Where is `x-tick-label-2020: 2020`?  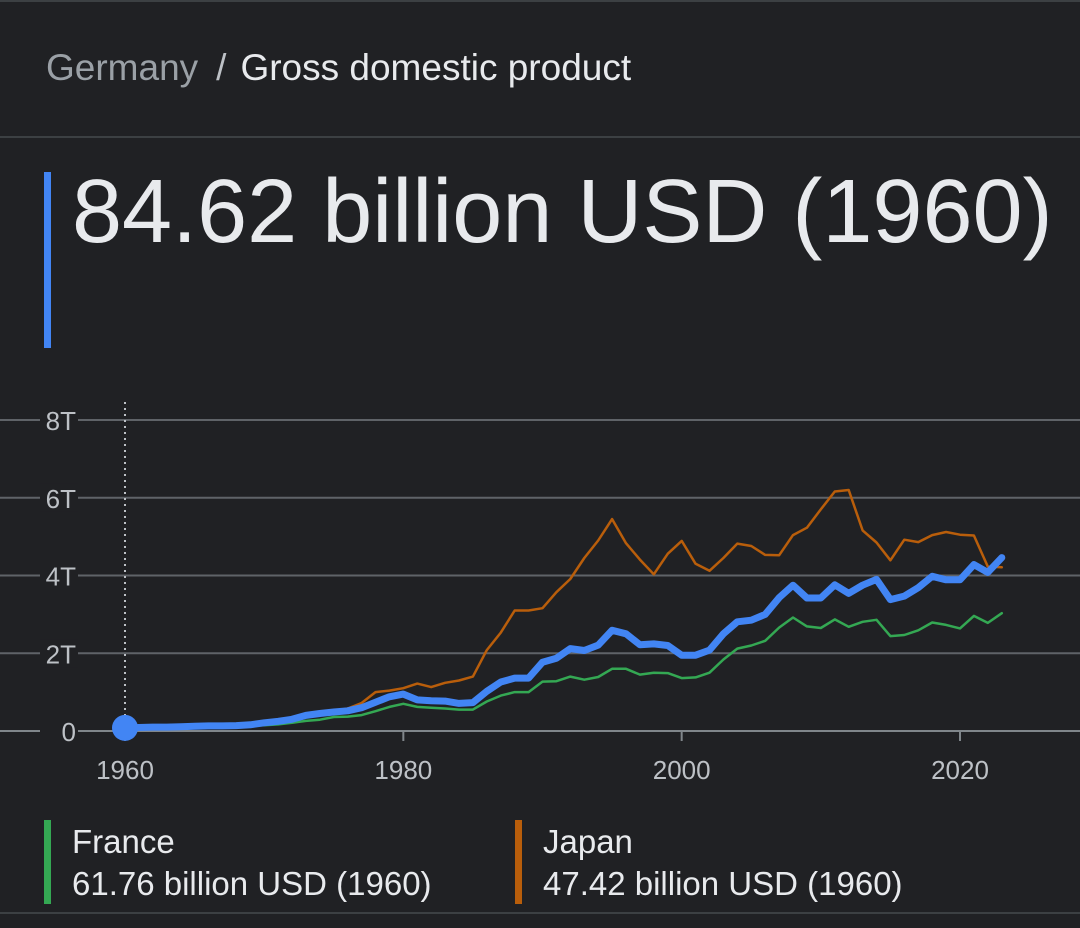 x-tick-label-2020: 2020 is located at coordinates (960, 770).